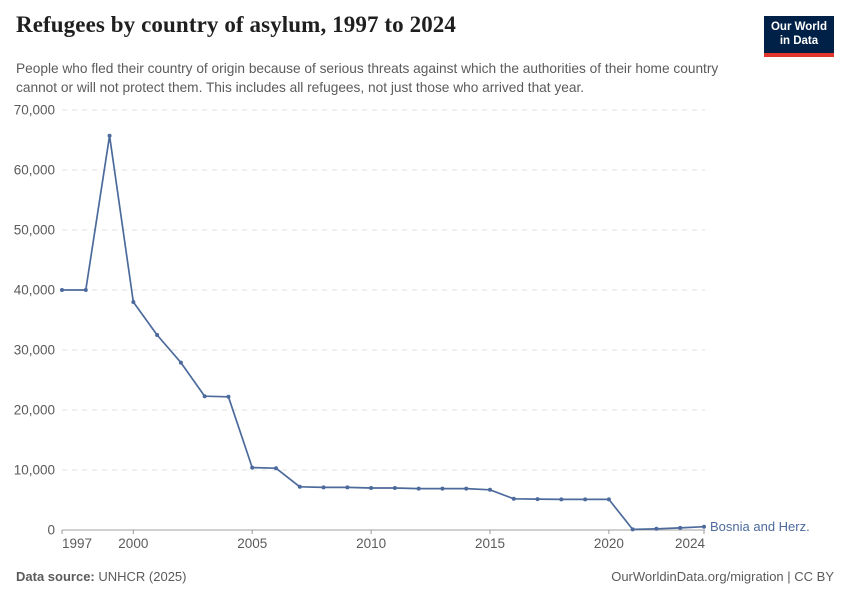 The height and width of the screenshot is (600, 850). What do you see at coordinates (34, 350) in the screenshot?
I see `y-tick-label: 30,000` at bounding box center [34, 350].